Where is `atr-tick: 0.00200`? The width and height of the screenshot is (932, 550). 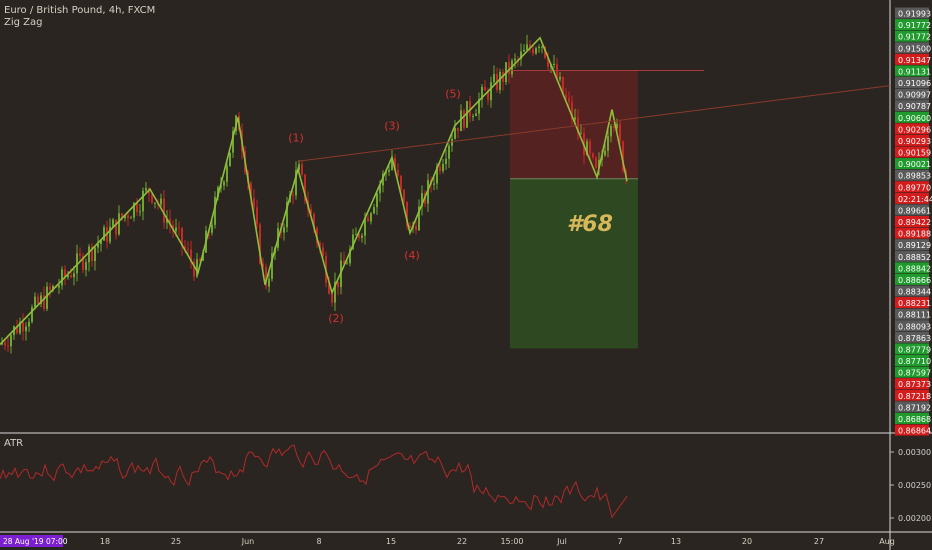
atr-tick: 0.00200 is located at coordinates (914, 518).